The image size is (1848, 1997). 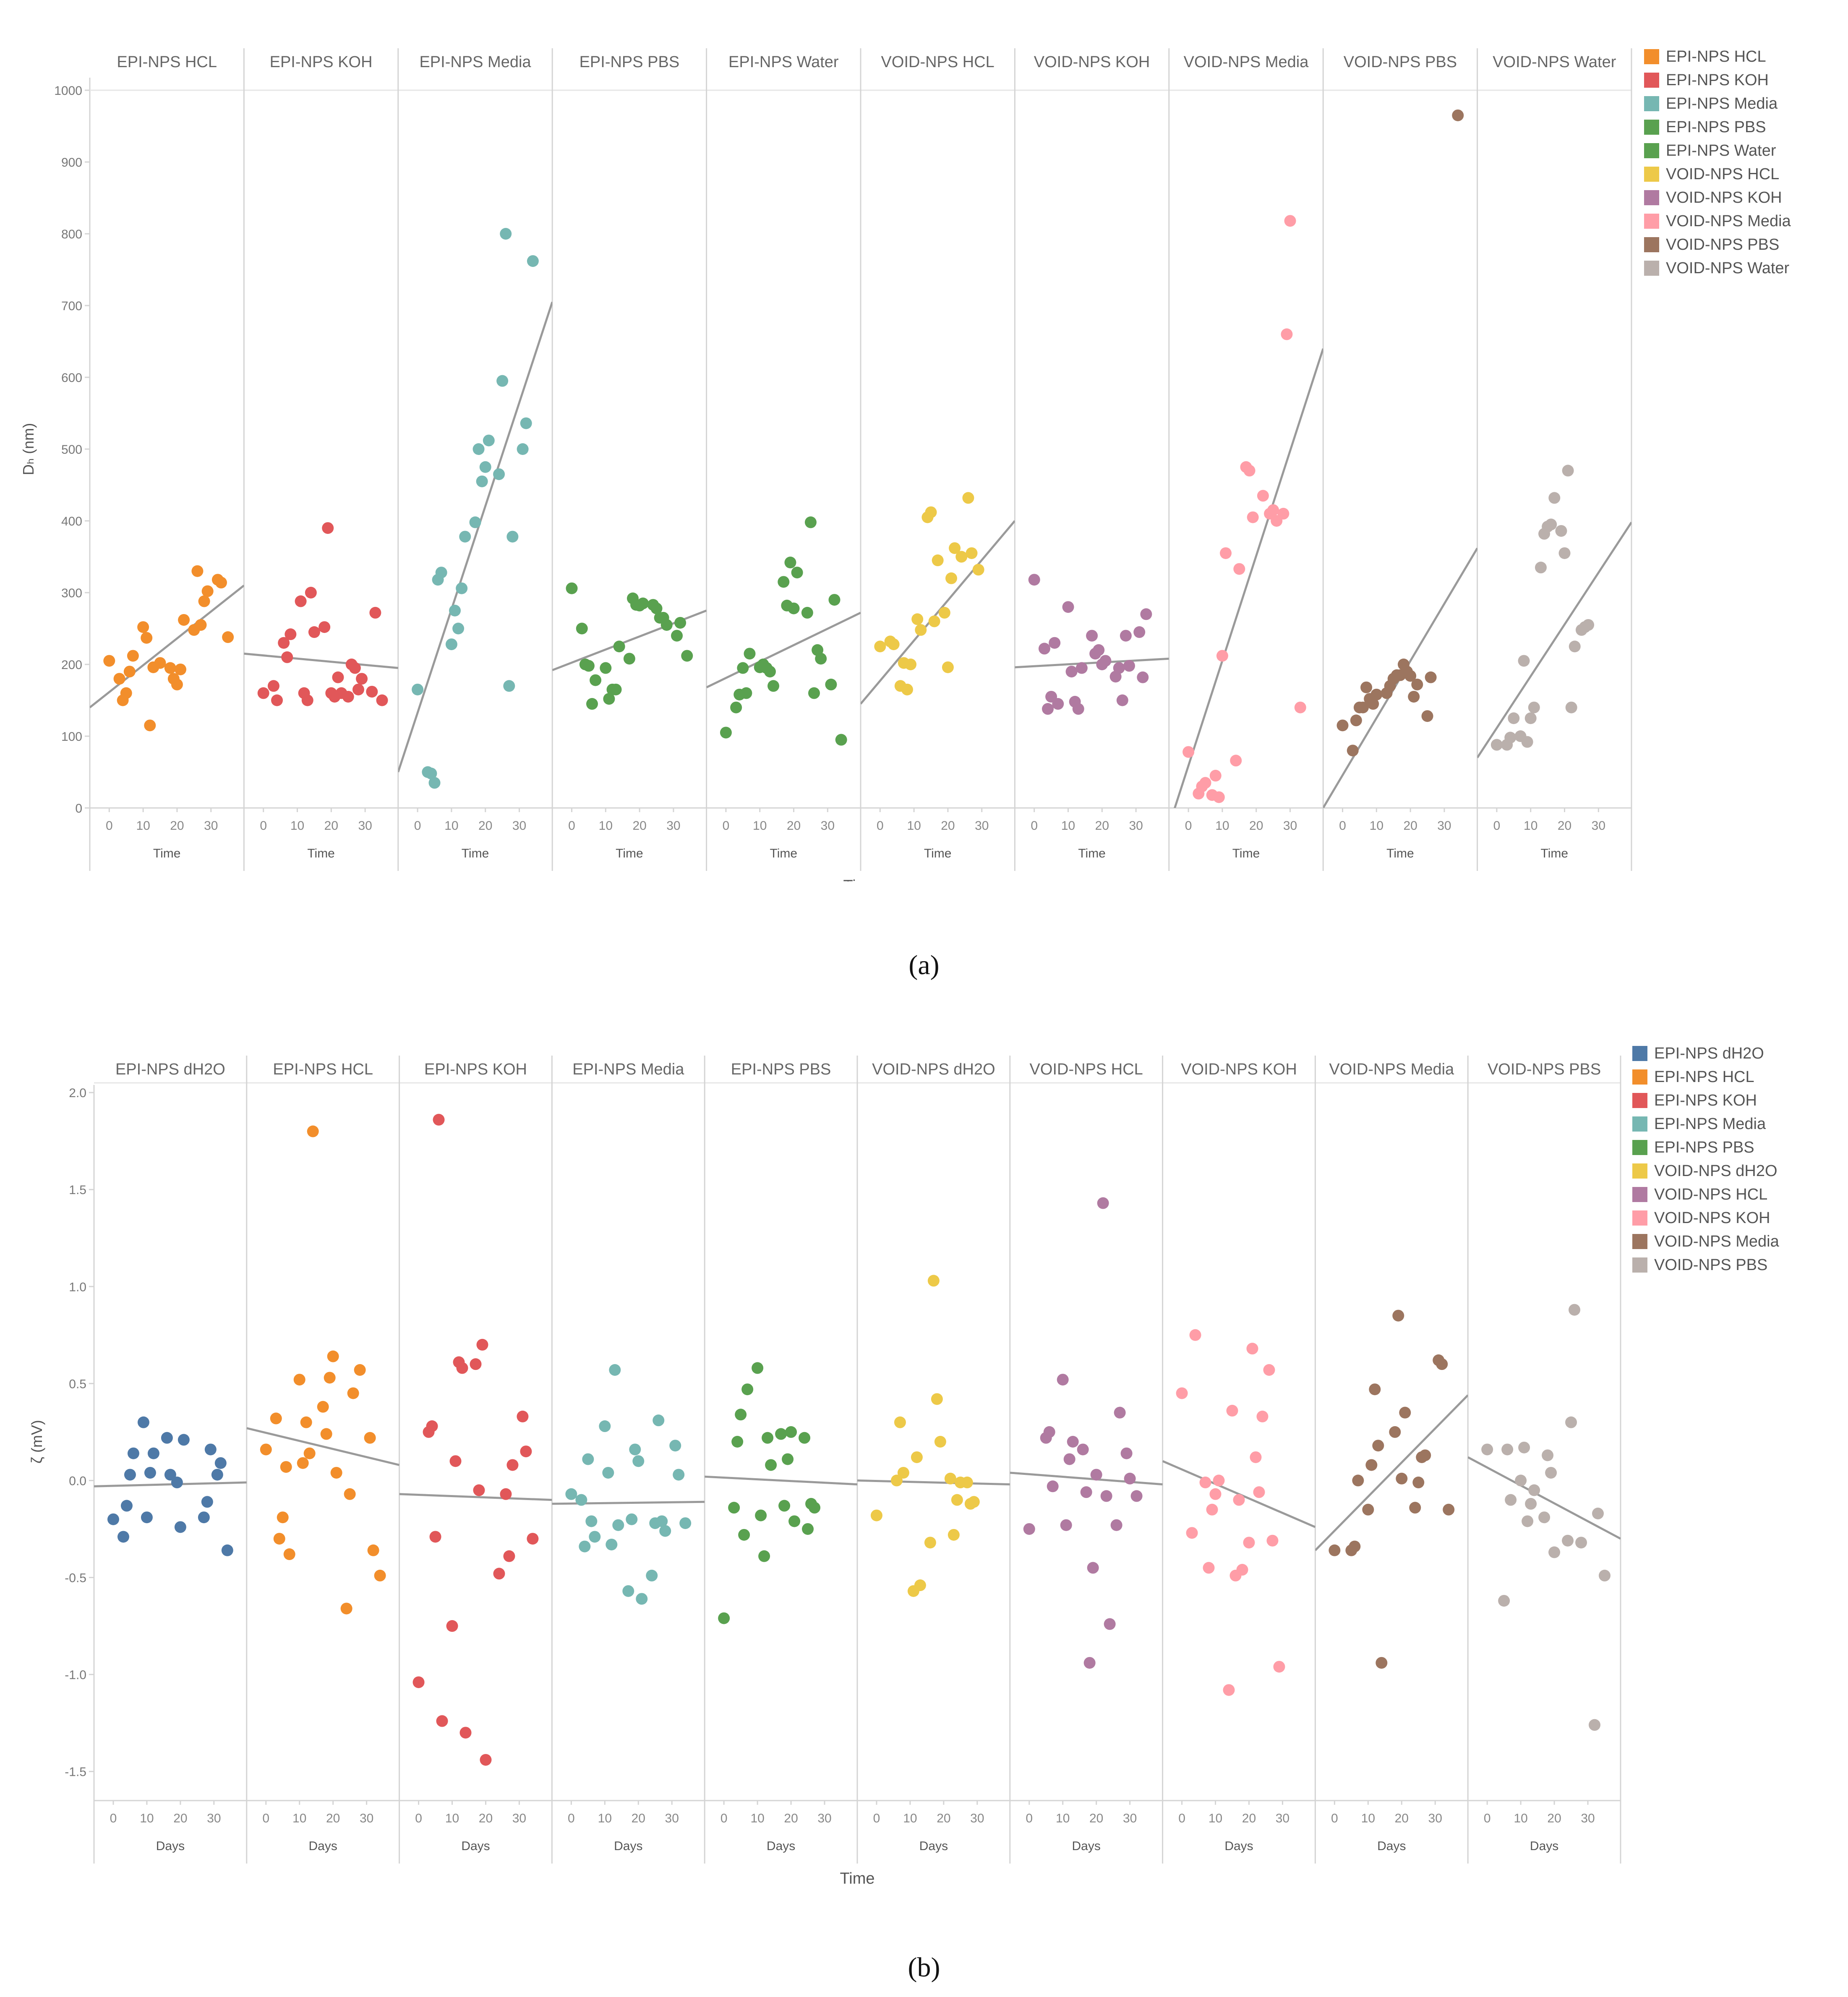 What do you see at coordinates (1717, 1241) in the screenshot?
I see `legend-label: VOID-NPS Media` at bounding box center [1717, 1241].